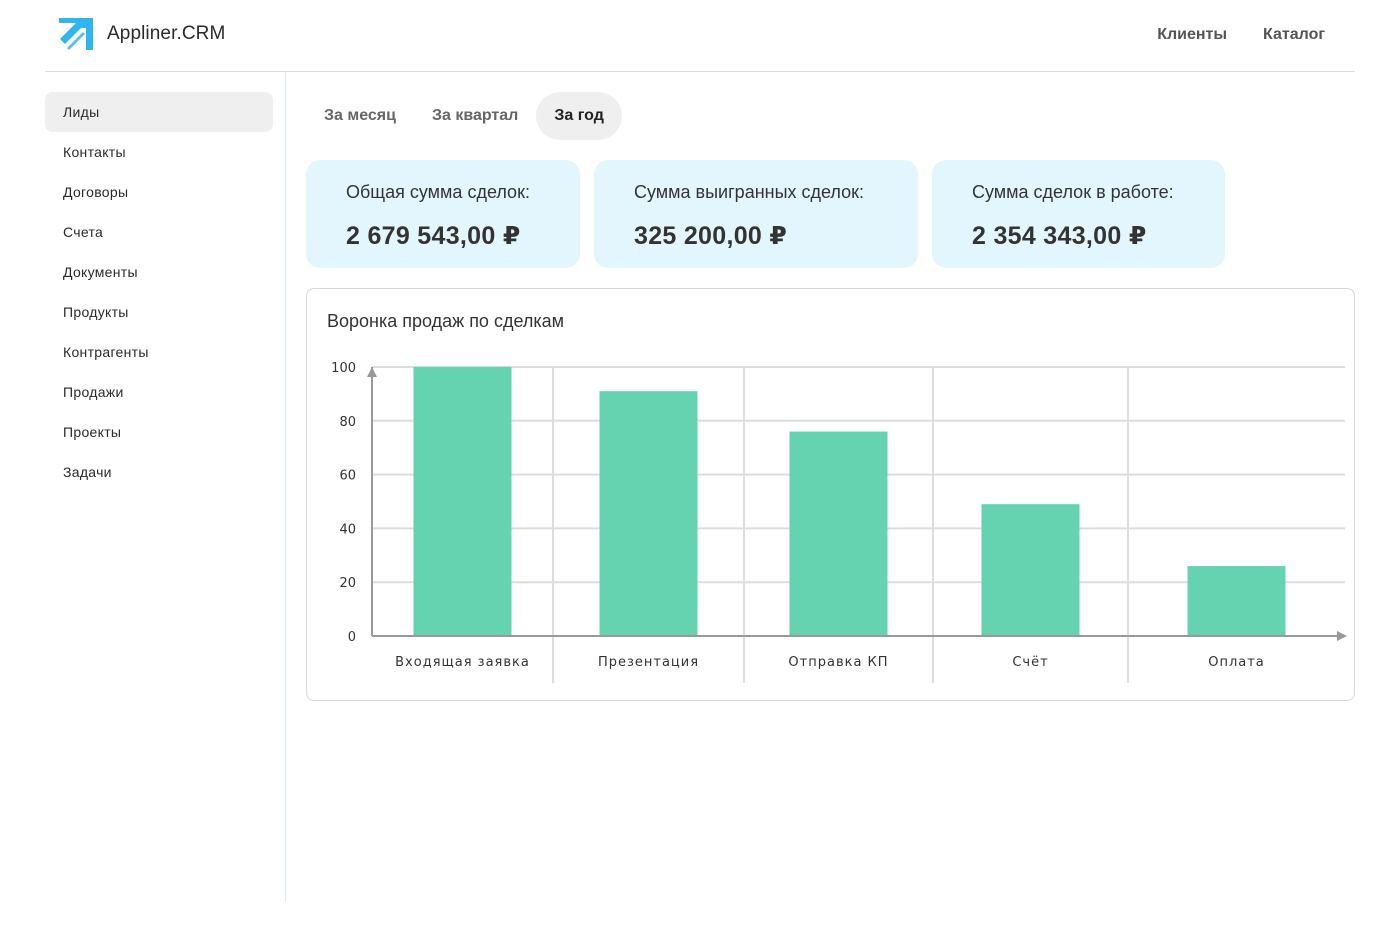  Describe the element at coordinates (347, 583) in the screenshot. I see `y-tick-label: 20` at that location.